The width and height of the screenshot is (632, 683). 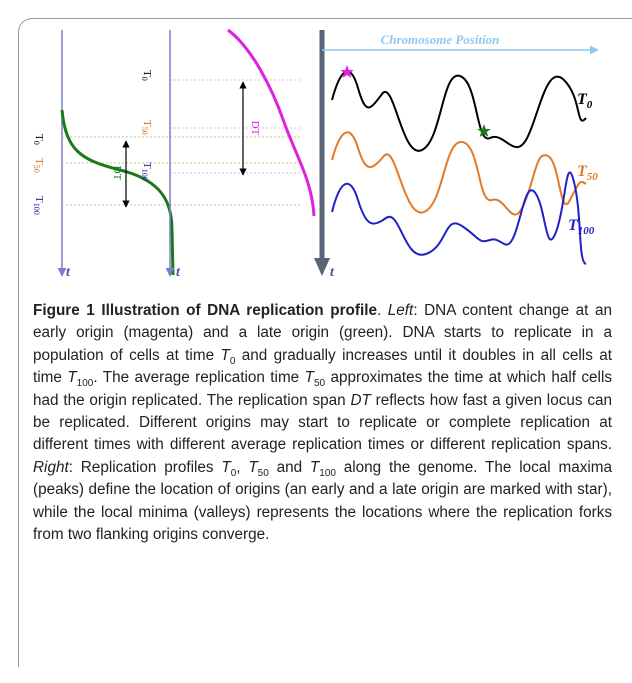 I want to click on profile-label: T100, so click(x=581, y=227).